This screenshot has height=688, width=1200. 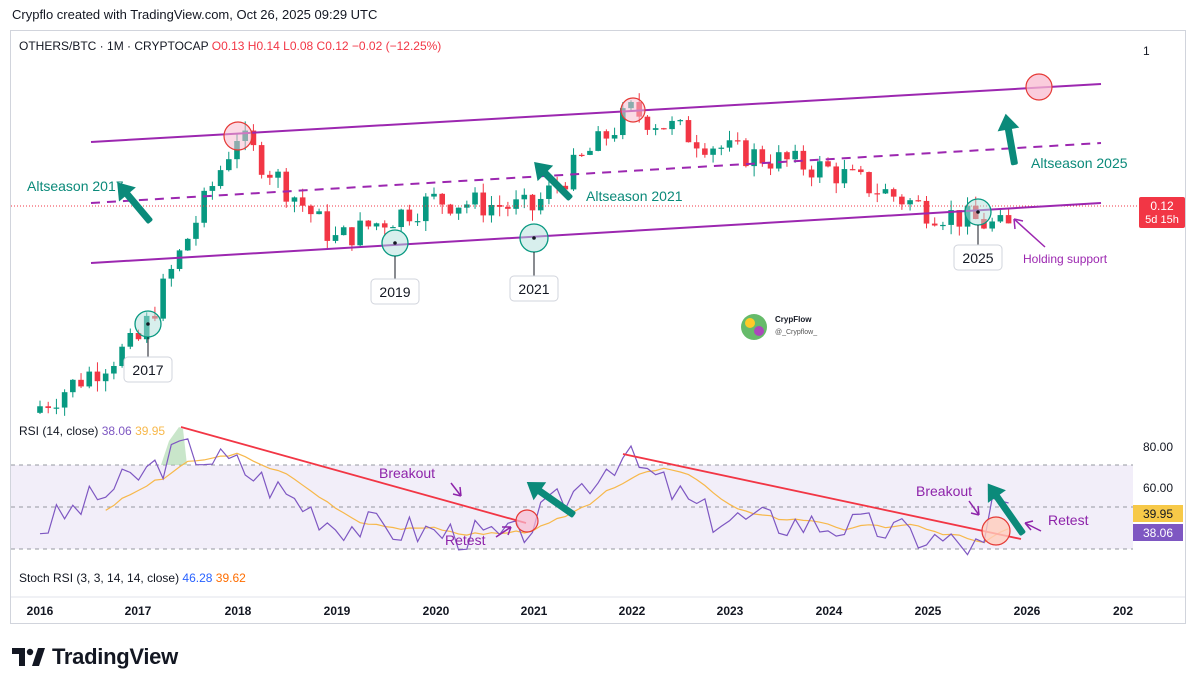 I want to click on rsi-label: RSI (14, close) 38.06 39.95, so click(x=92, y=431).